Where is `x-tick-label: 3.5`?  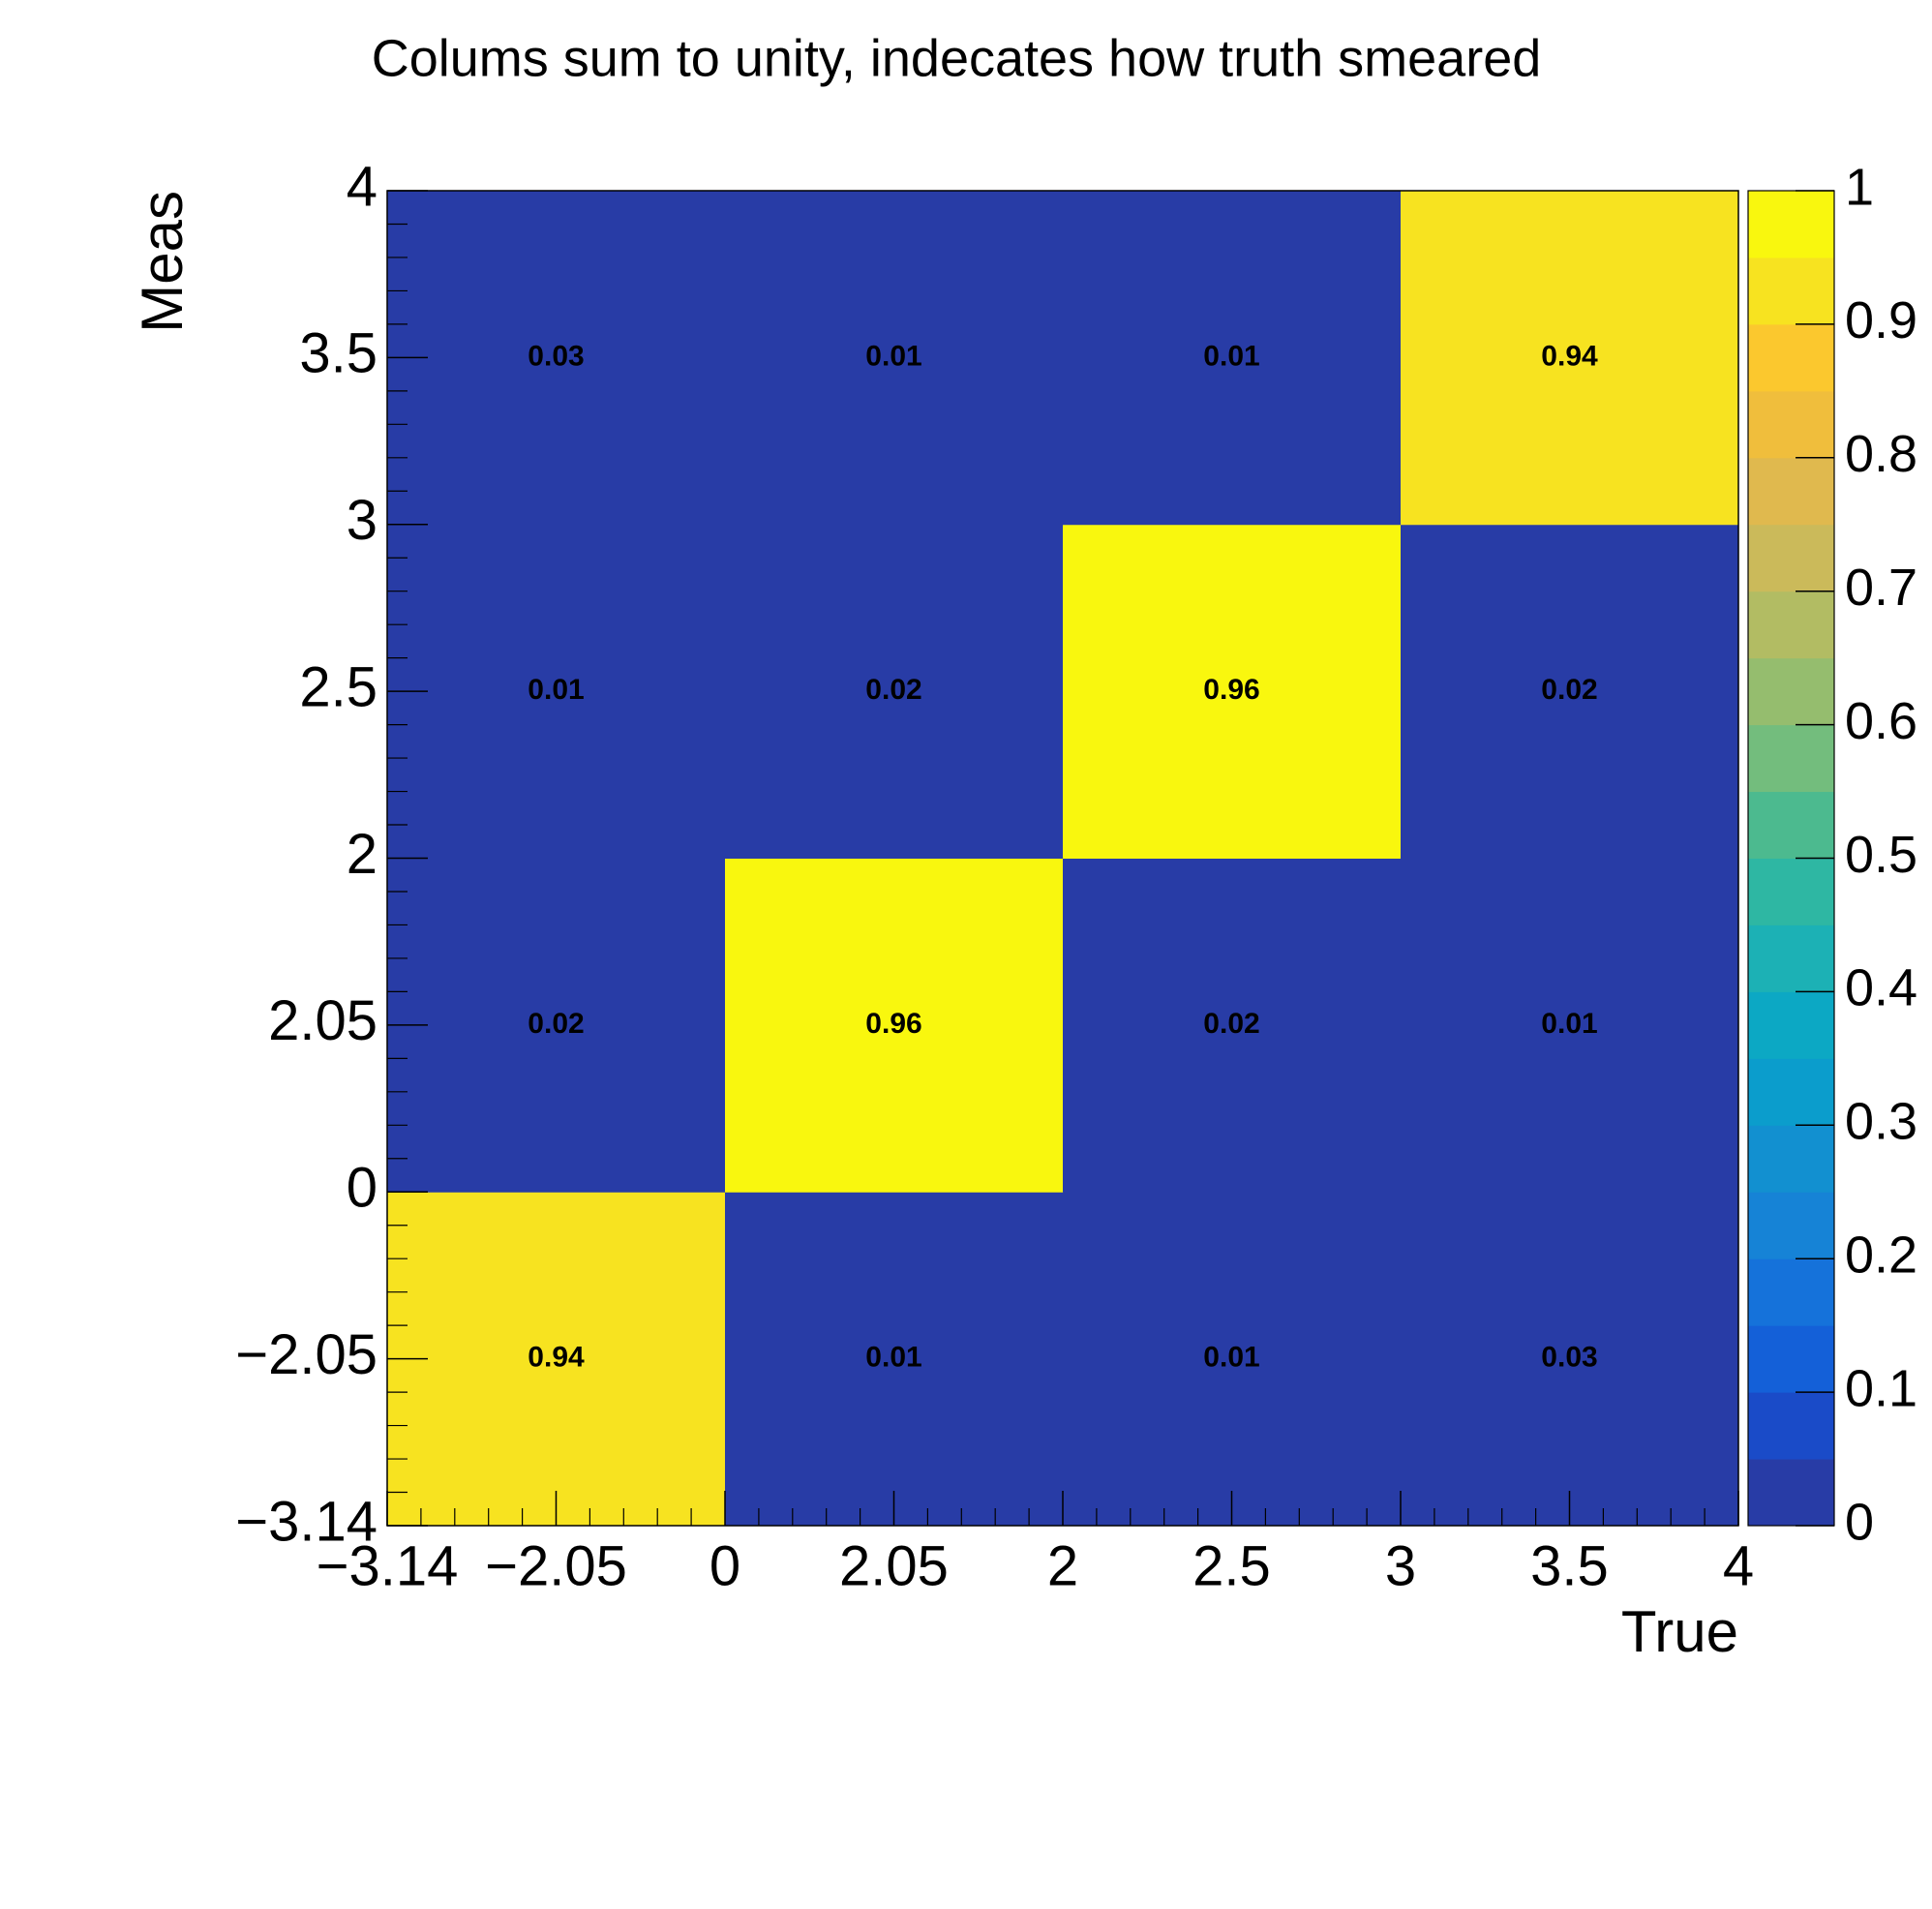
x-tick-label: 3.5 is located at coordinates (1569, 1565).